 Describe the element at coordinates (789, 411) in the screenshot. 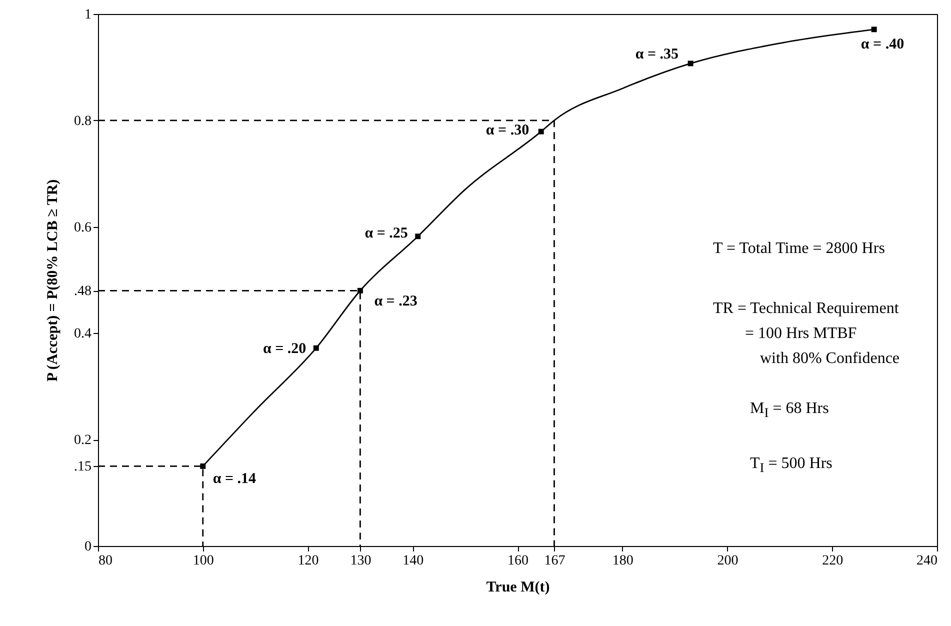

I see `annotation: M$_{I}$ = 68 Hrs` at that location.